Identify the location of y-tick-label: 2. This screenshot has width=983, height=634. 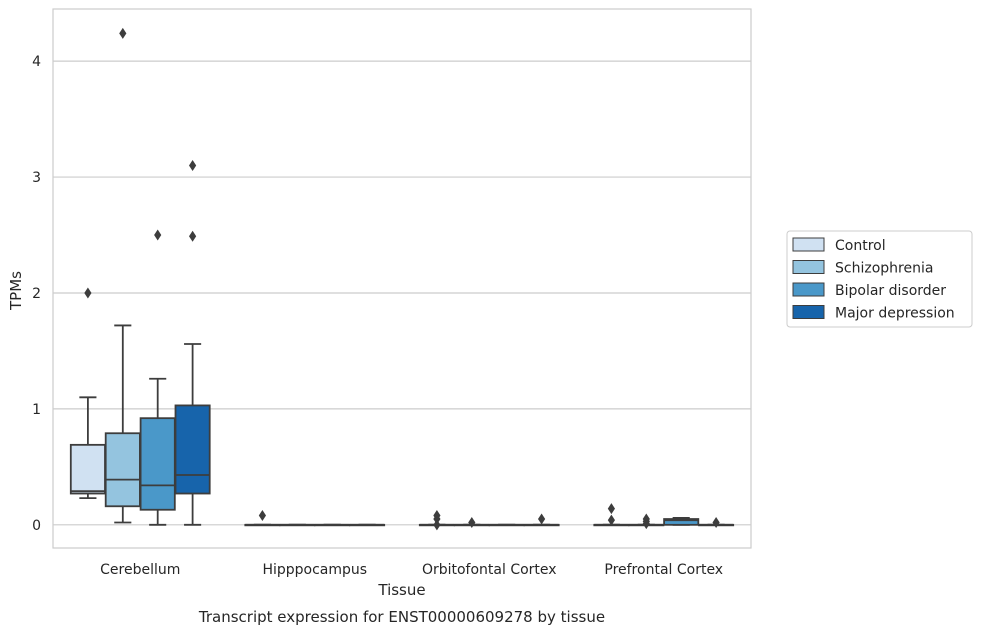
(36, 294).